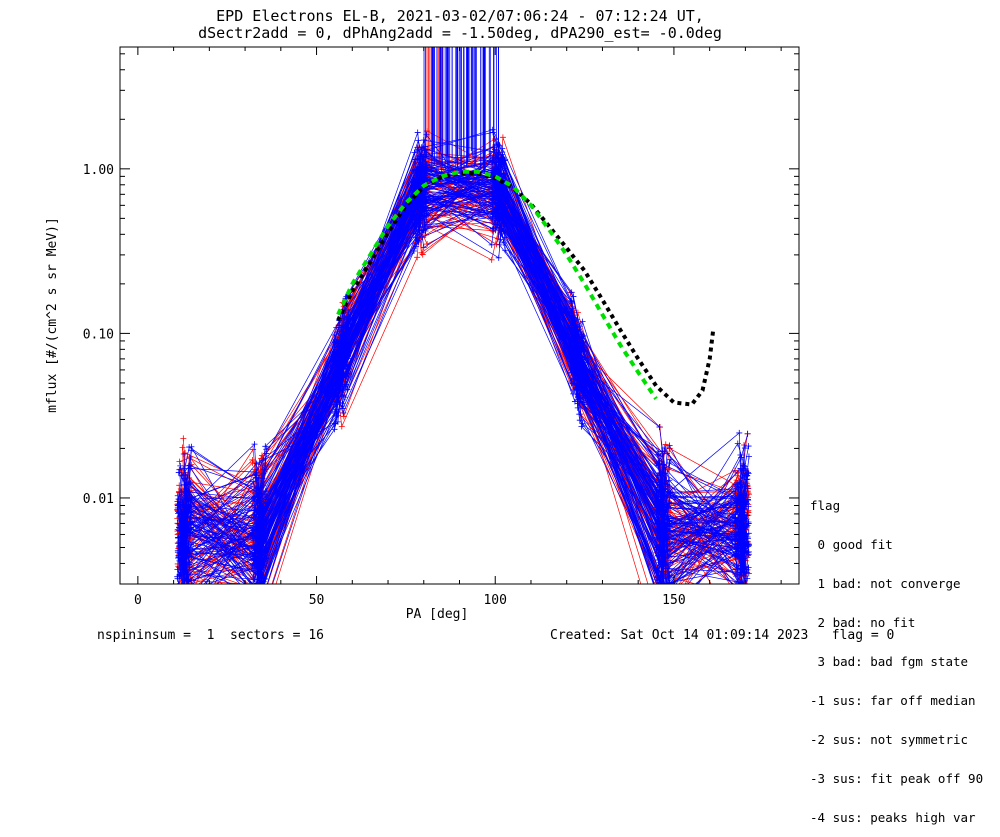  Describe the element at coordinates (494, 600) in the screenshot. I see `x-tick-label: 100` at that location.